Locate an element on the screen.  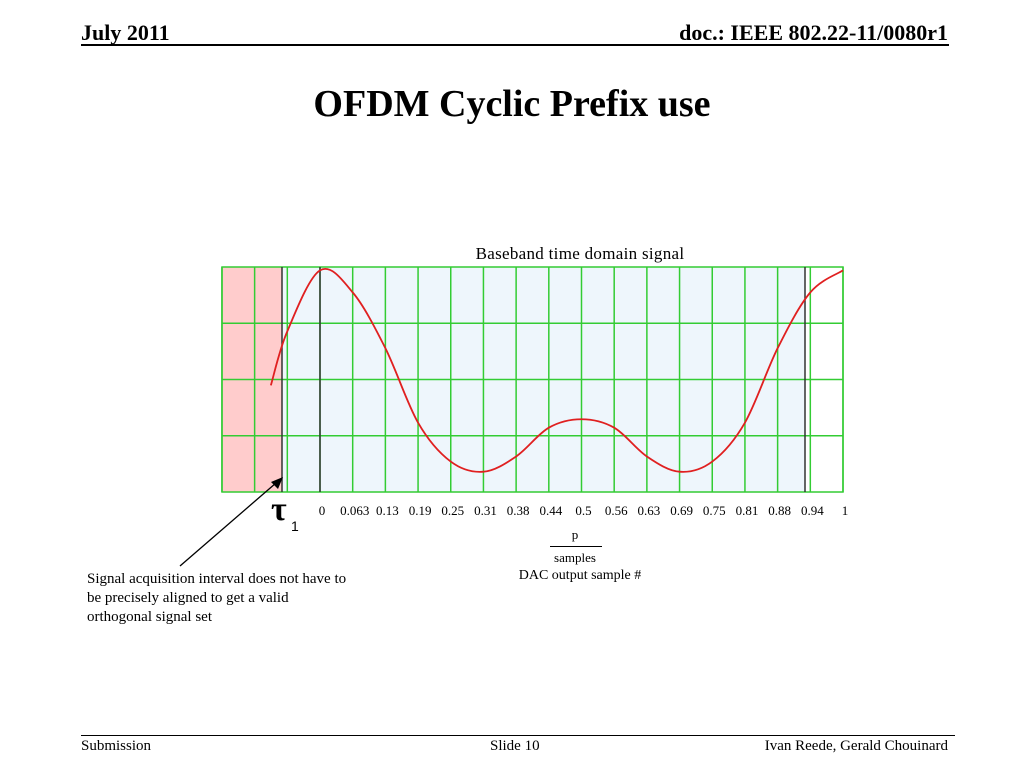
x-tick-label: 0.44 is located at coordinates (551, 510).